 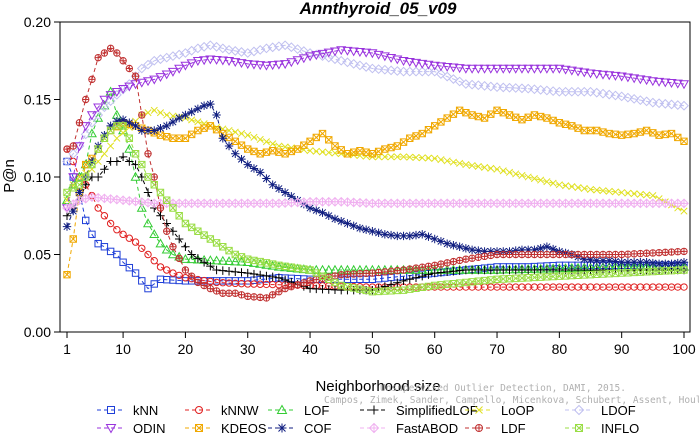 What do you see at coordinates (316, 410) in the screenshot?
I see `legend-label: LOF` at bounding box center [316, 410].